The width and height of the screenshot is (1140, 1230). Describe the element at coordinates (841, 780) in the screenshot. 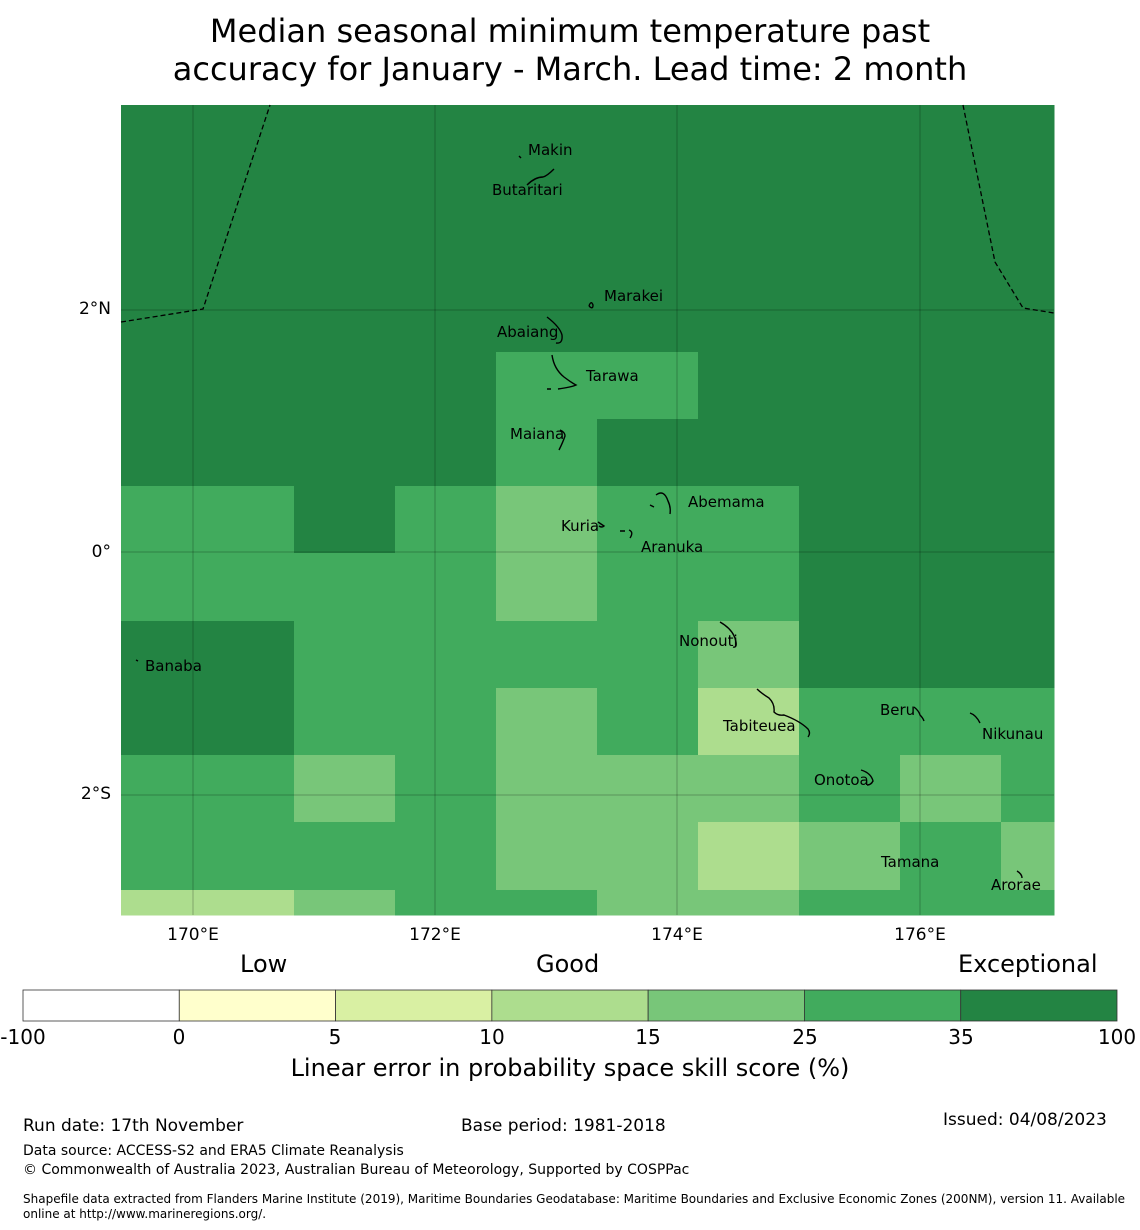

I see `label-onotoa: Onotoa` at that location.